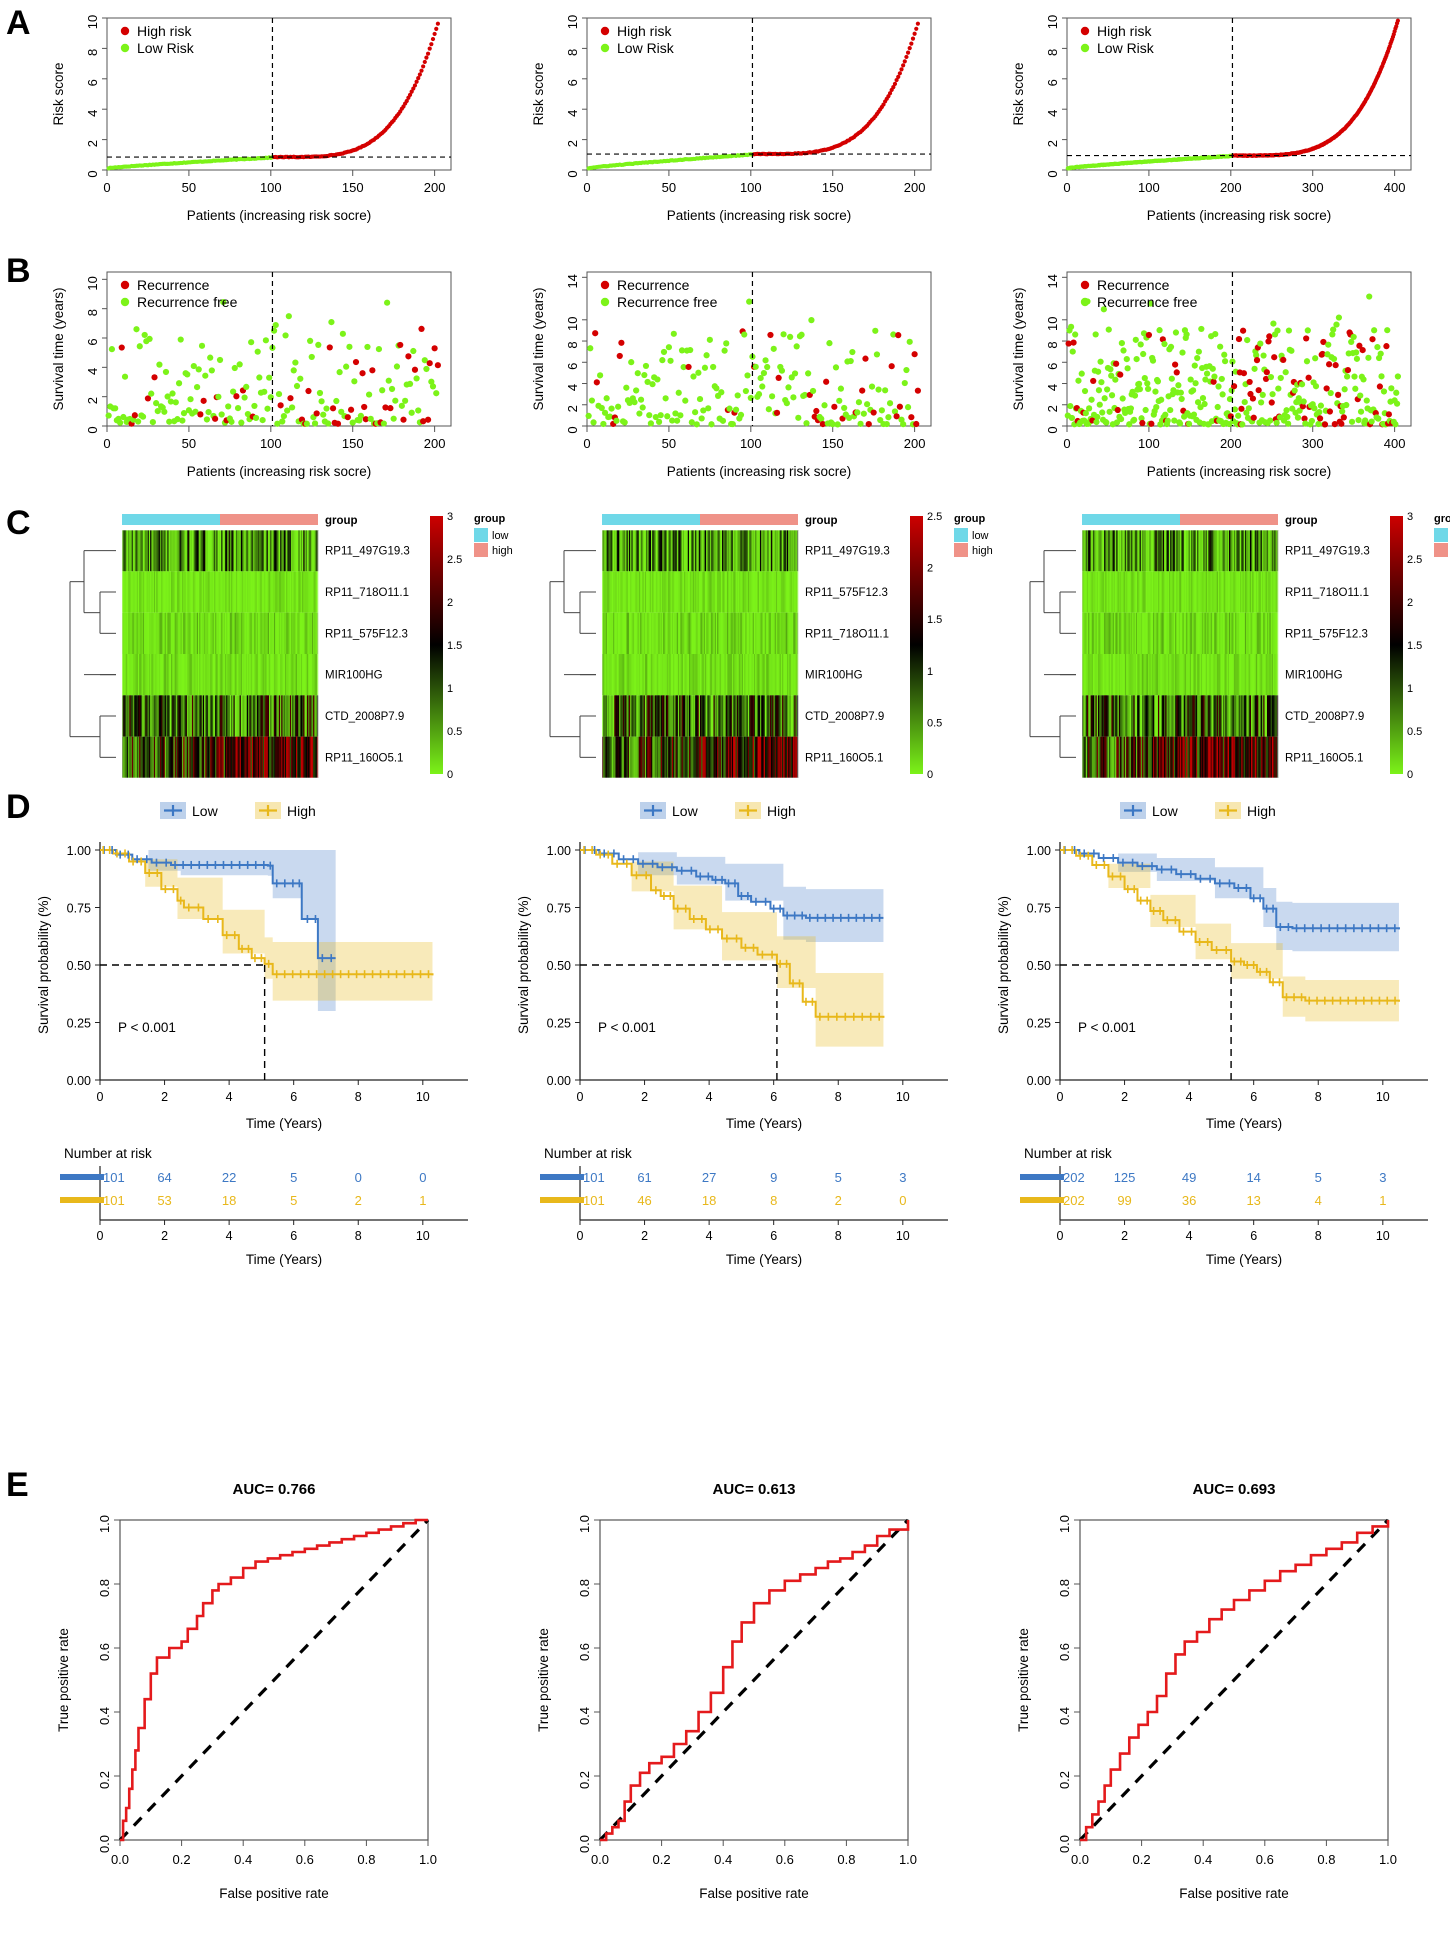  Describe the element at coordinates (1124, 1200) in the screenshot. I see `risk-count: 99` at that location.